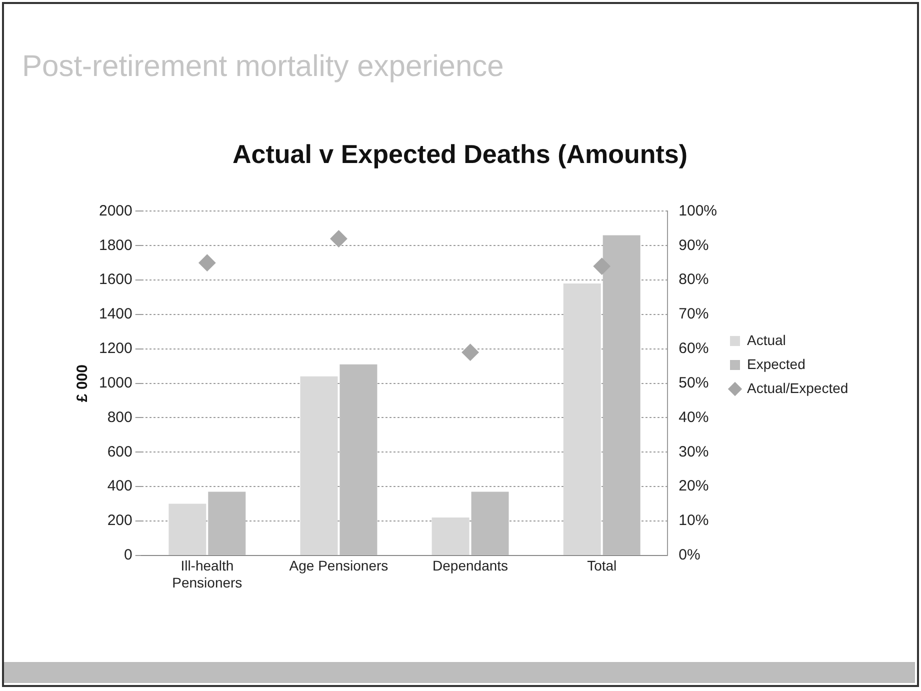 This screenshot has width=921, height=691. Describe the element at coordinates (693, 521) in the screenshot. I see `y2-tick-label: 10%` at that location.